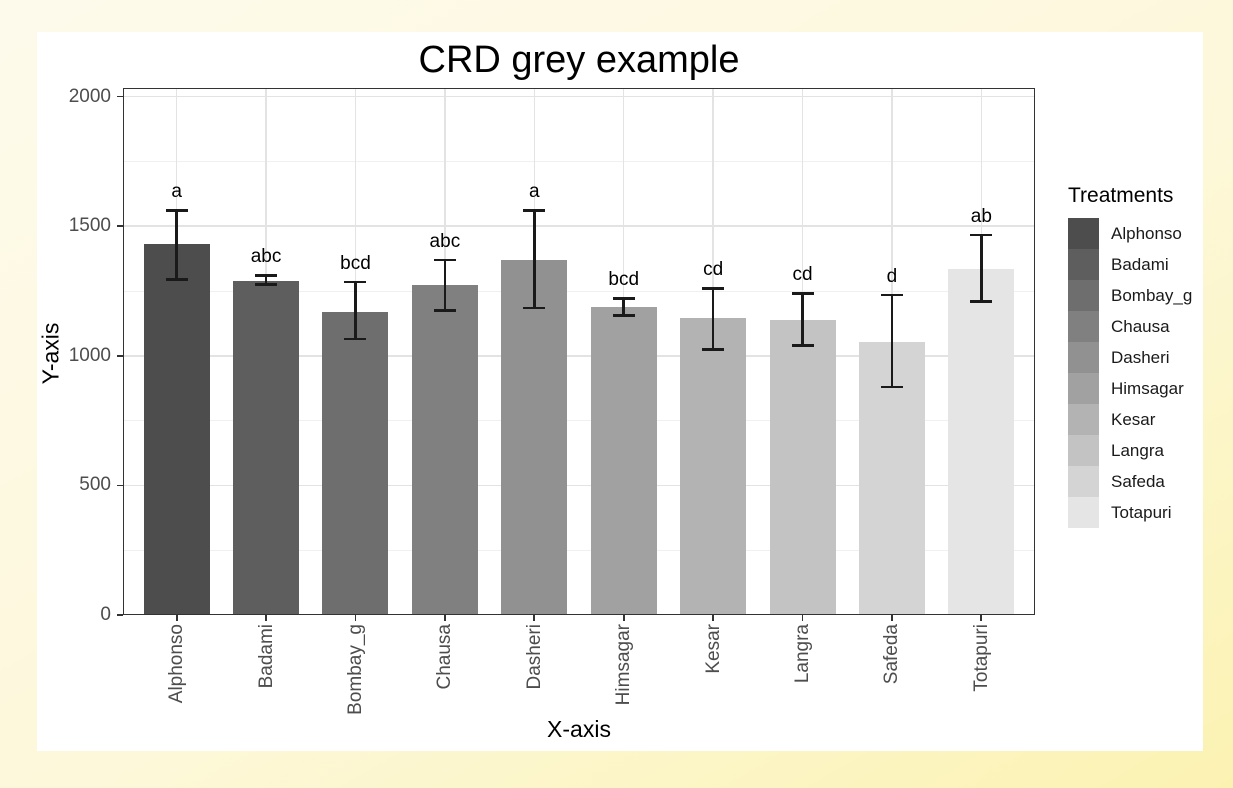 The width and height of the screenshot is (1233, 788). Describe the element at coordinates (534, 437) in the screenshot. I see `bar-dasheri` at that location.